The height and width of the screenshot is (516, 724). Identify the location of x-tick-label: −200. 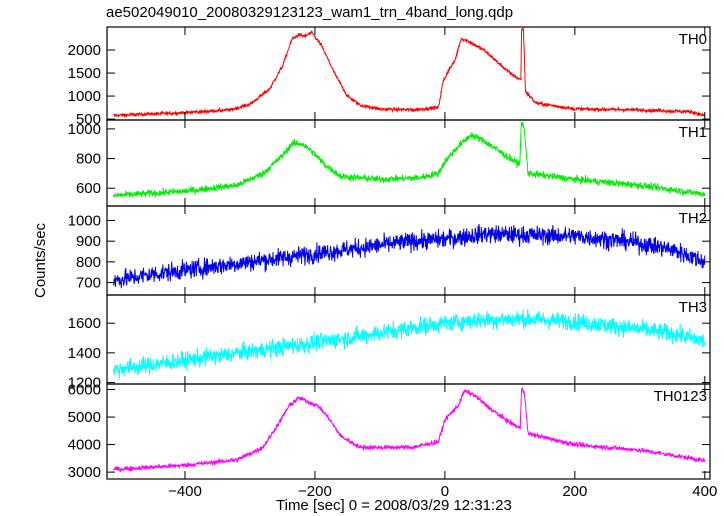
(315, 491).